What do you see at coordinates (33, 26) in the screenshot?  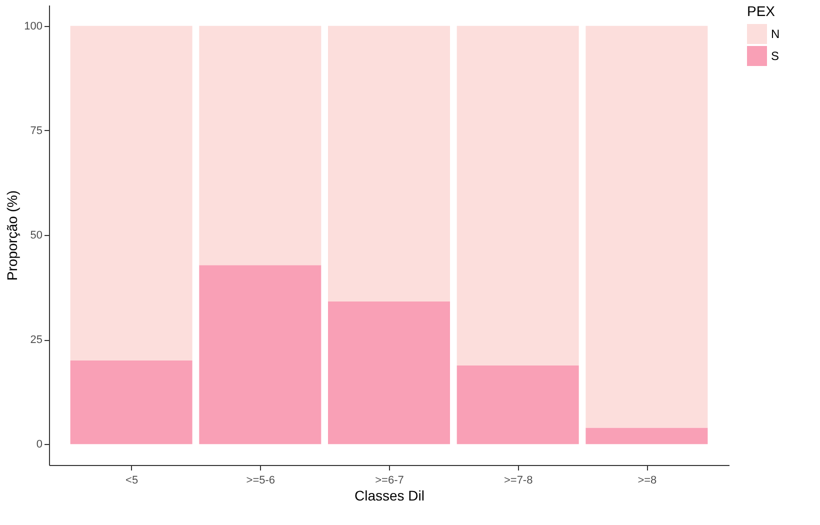 I see `y-tick-label: 100` at bounding box center [33, 26].